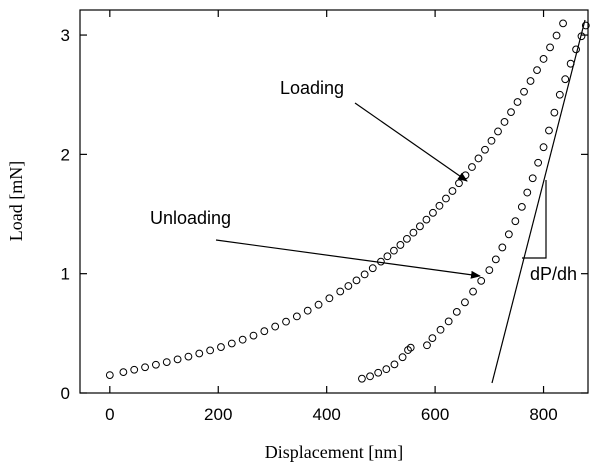 Image resolution: width=593 pixels, height=466 pixels. What do you see at coordinates (16, 201) in the screenshot?
I see `y-axis-label: Load [mN]` at bounding box center [16, 201].